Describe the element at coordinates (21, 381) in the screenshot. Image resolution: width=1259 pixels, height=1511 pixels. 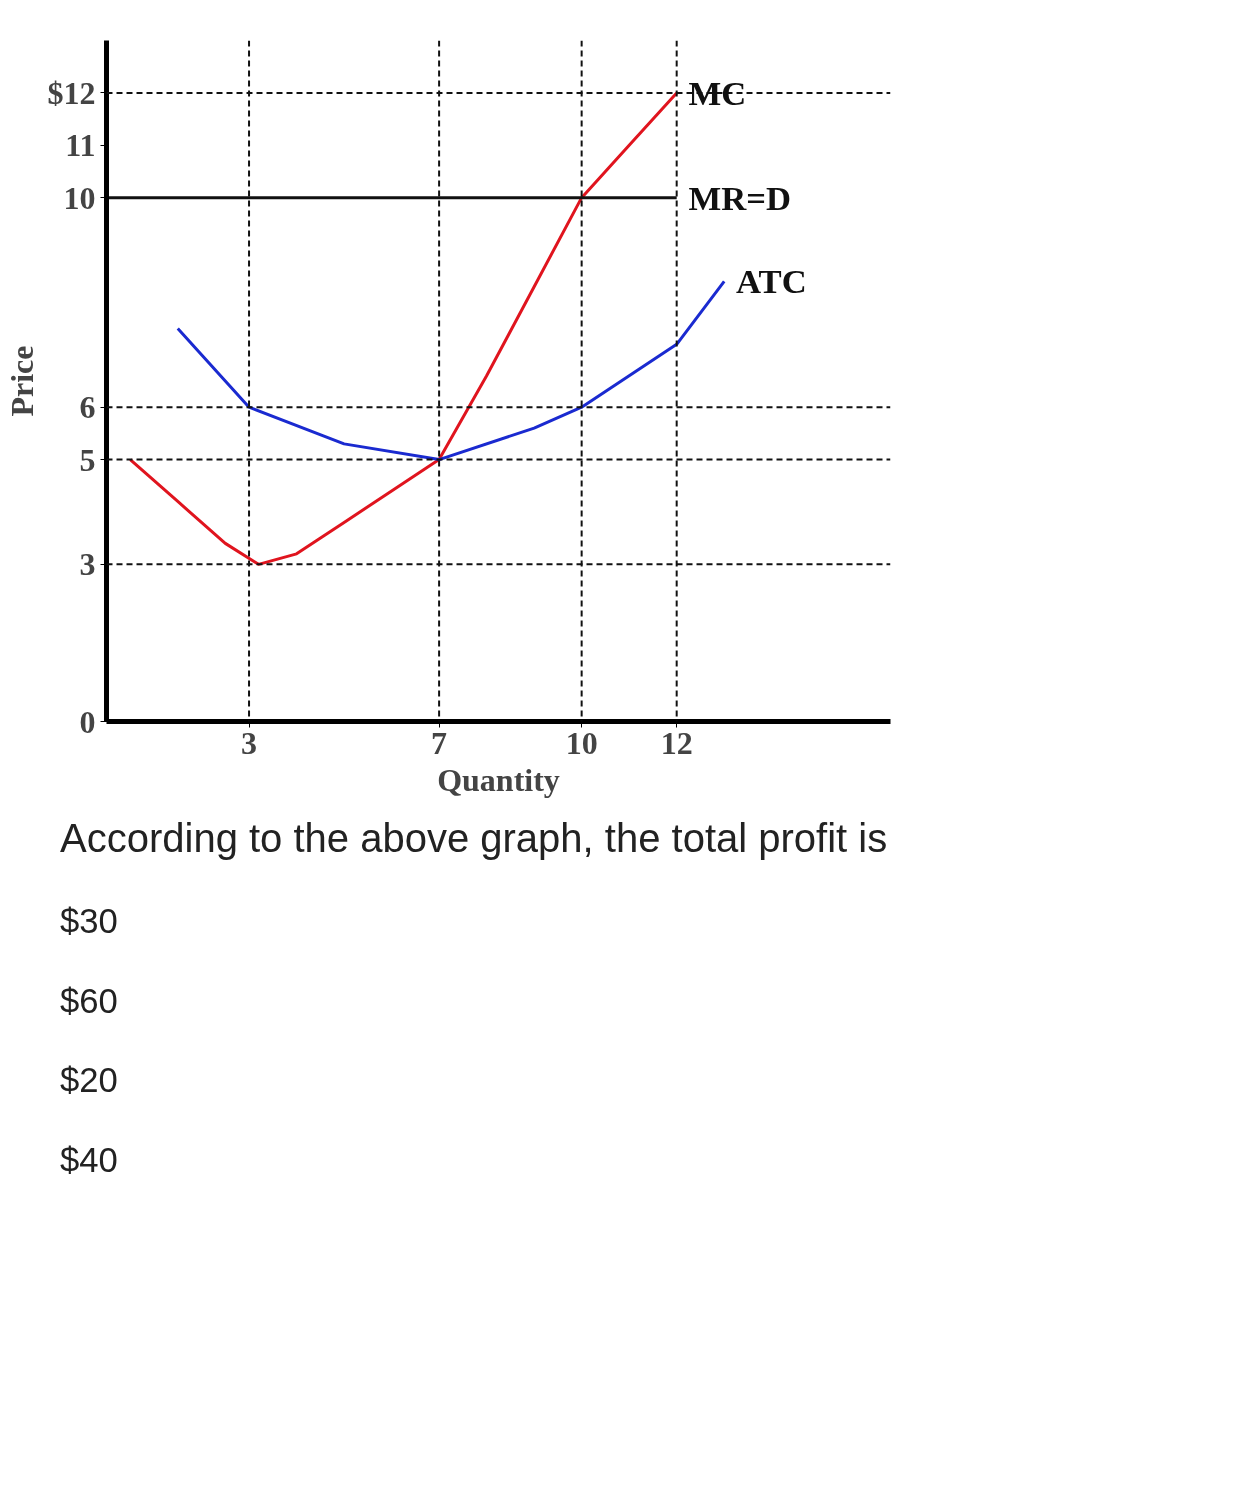
I see `y-axis-title: Price` at that location.